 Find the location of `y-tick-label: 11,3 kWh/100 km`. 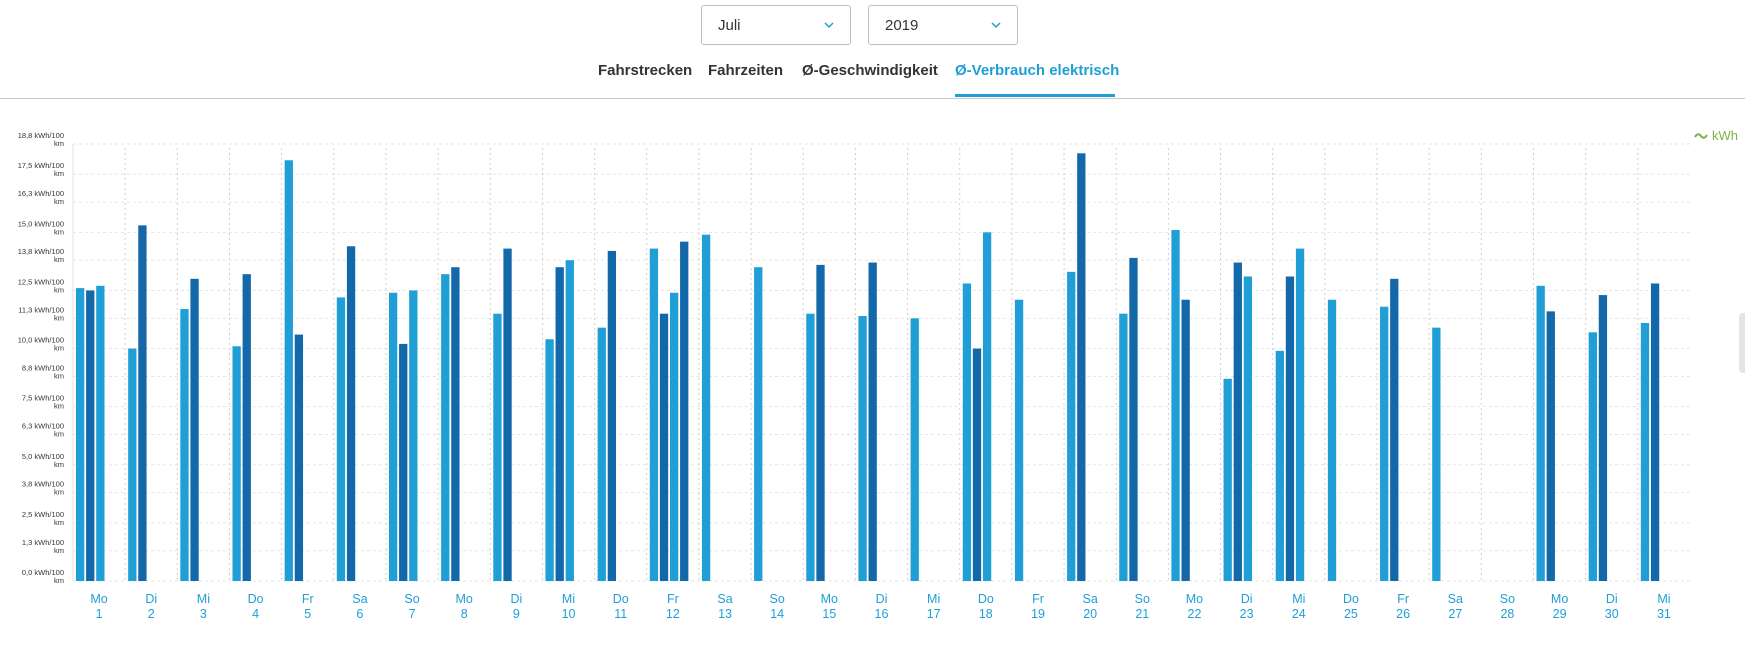

y-tick-label: 11,3 kWh/100 km is located at coordinates (41, 313).